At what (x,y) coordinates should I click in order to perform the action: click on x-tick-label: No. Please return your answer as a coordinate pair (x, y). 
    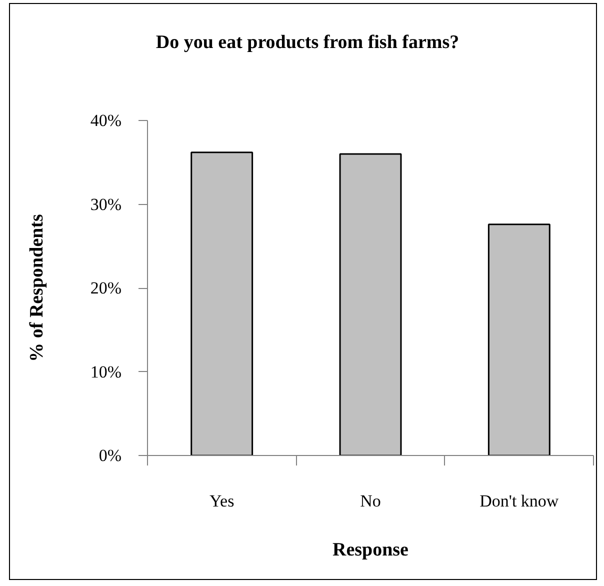
    Looking at the image, I should click on (370, 501).